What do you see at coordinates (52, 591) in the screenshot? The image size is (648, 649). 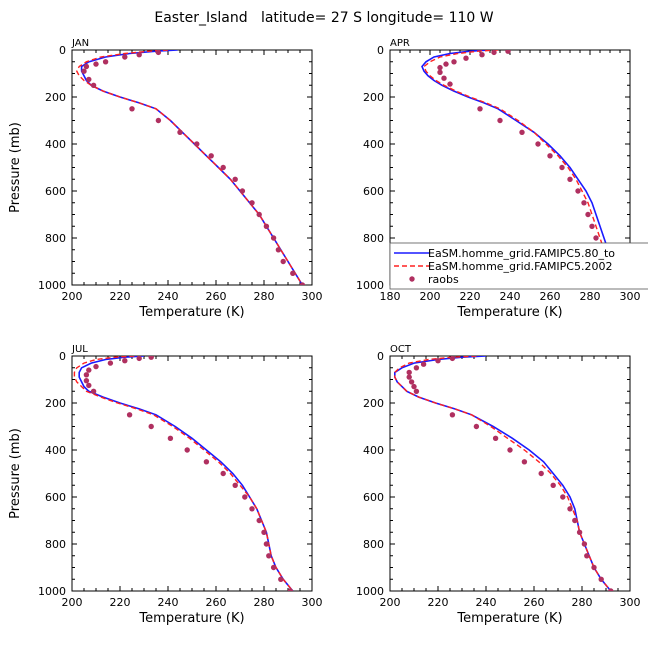 I see `y-tick-label: 1000` at bounding box center [52, 591].